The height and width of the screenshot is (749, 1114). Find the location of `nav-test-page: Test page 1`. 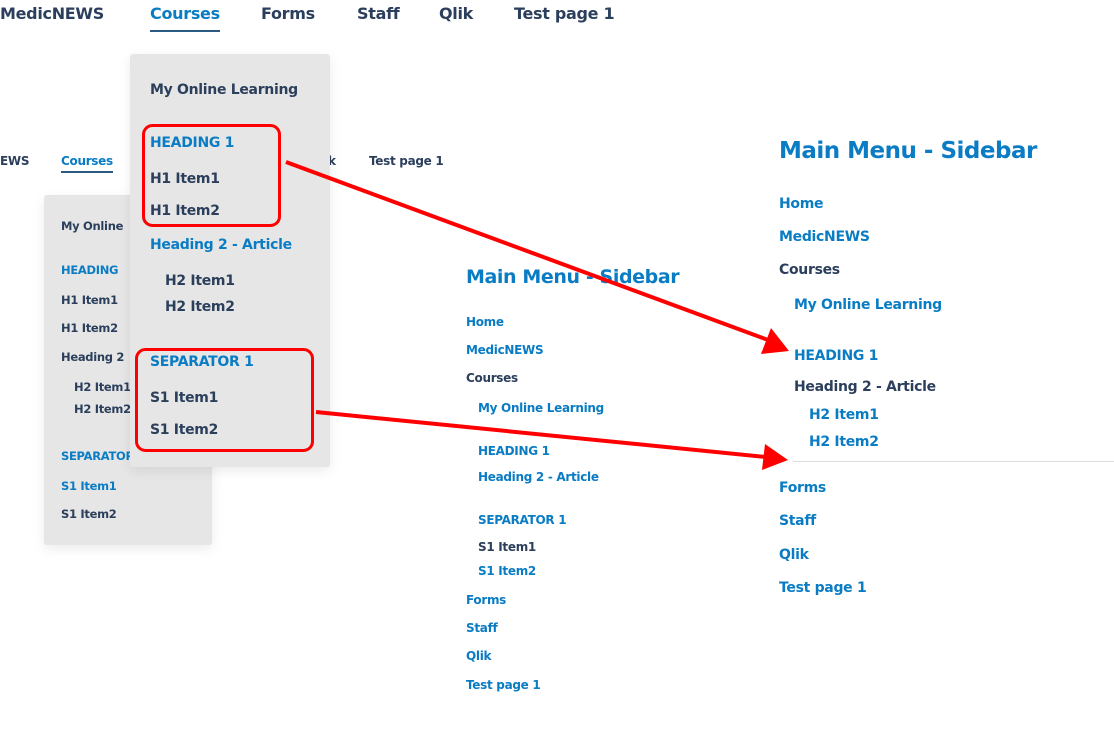

nav-test-page: Test page 1 is located at coordinates (564, 13).